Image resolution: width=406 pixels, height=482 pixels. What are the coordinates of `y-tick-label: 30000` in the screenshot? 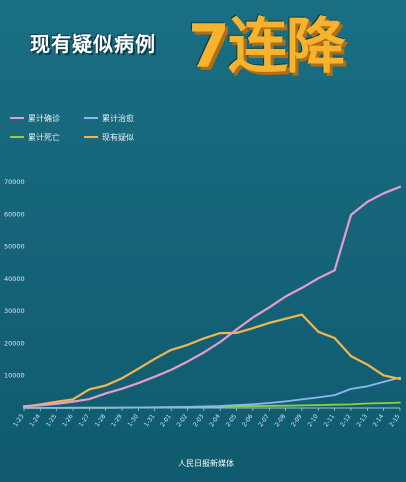 It's located at (14, 311).